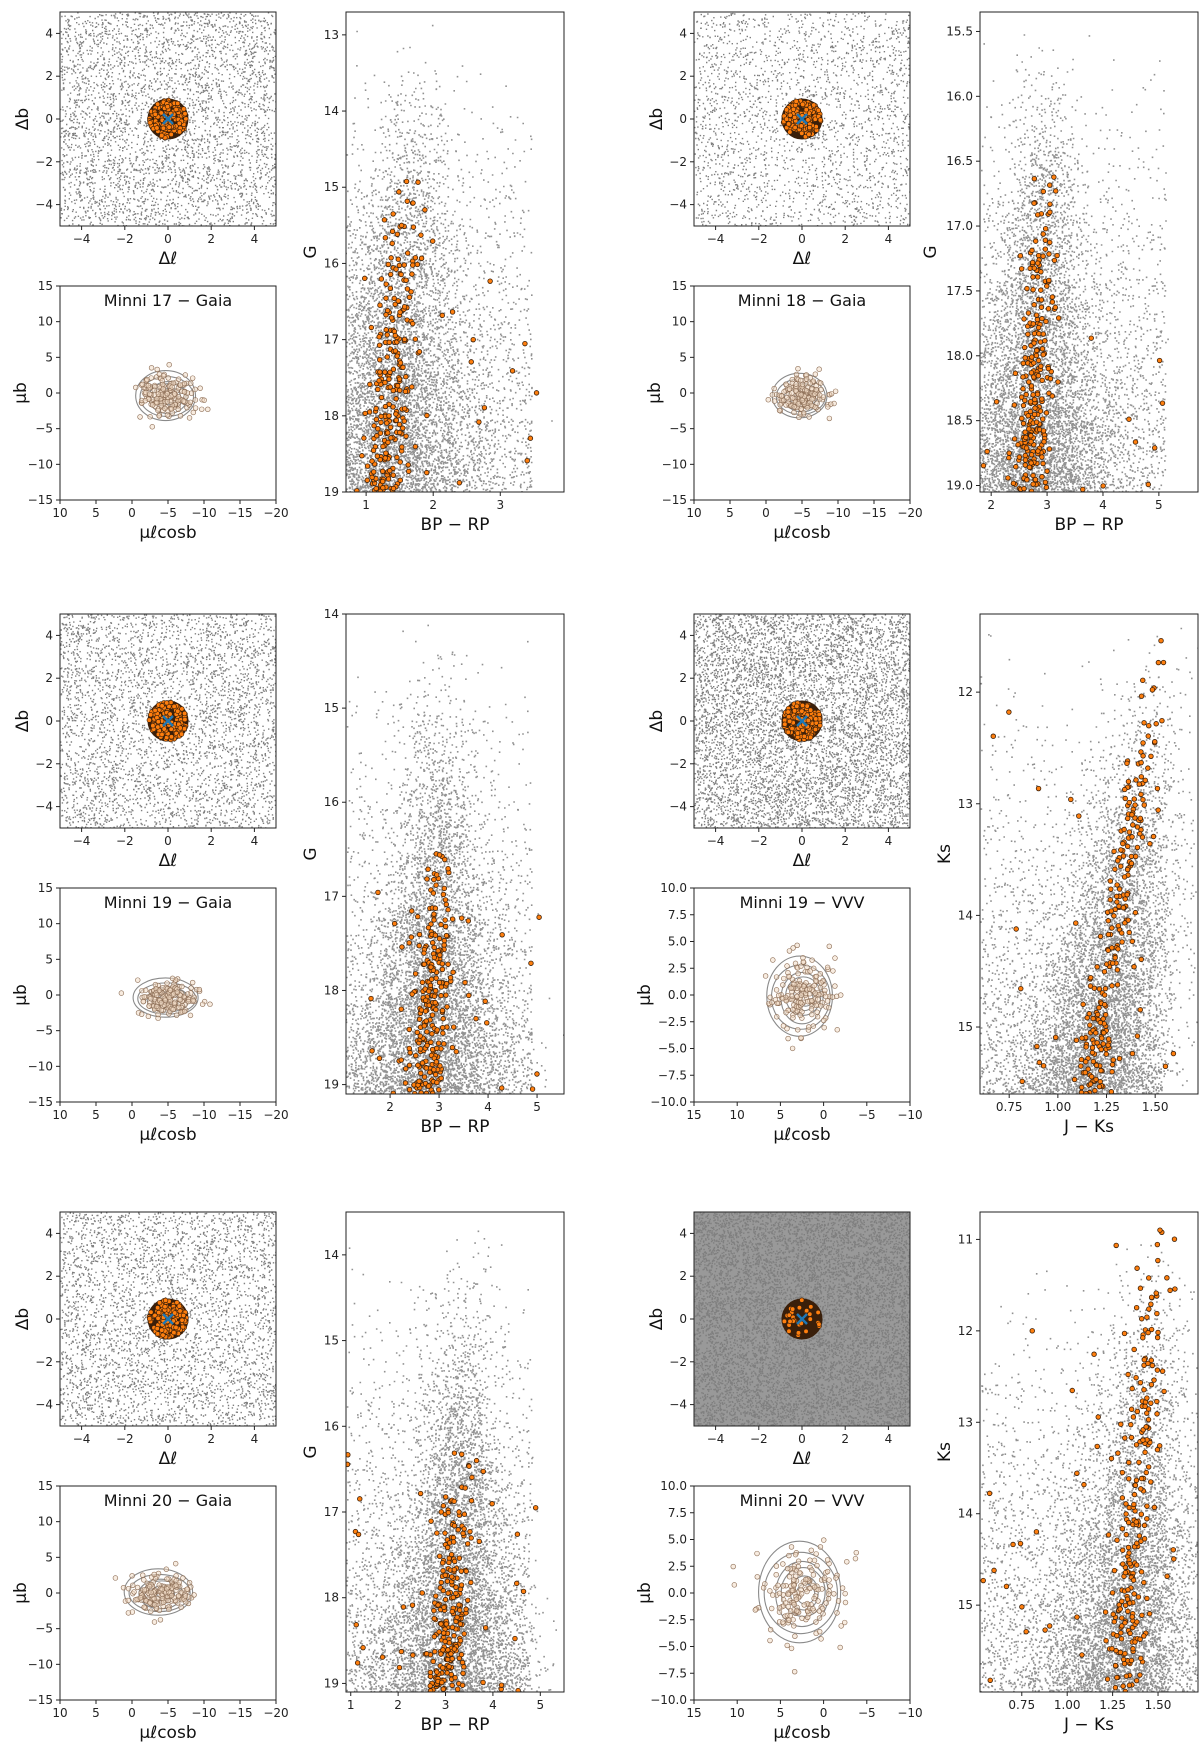 Image resolution: width=1200 pixels, height=1750 pixels. Describe the element at coordinates (965, 1331) in the screenshot. I see `y-tick-label: 12` at that location.